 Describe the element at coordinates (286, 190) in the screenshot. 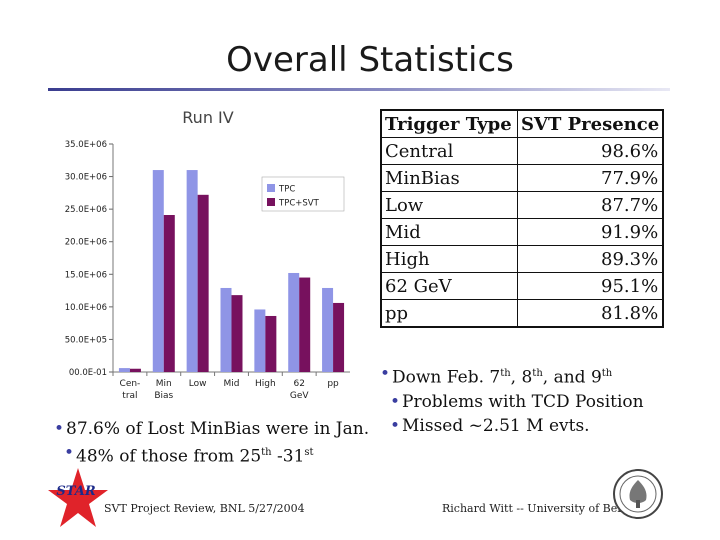

I see `legend-label: TPC` at that location.